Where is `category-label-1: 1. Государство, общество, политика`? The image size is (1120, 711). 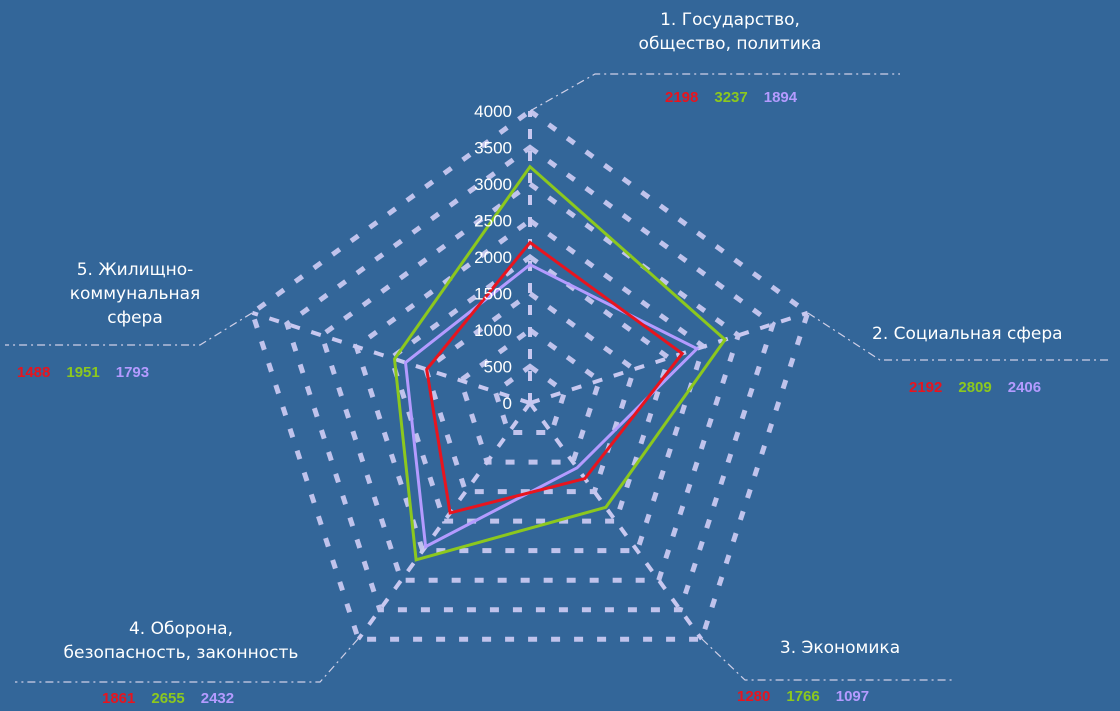 category-label-1: 1. Государство, общество, политика is located at coordinates (730, 32).